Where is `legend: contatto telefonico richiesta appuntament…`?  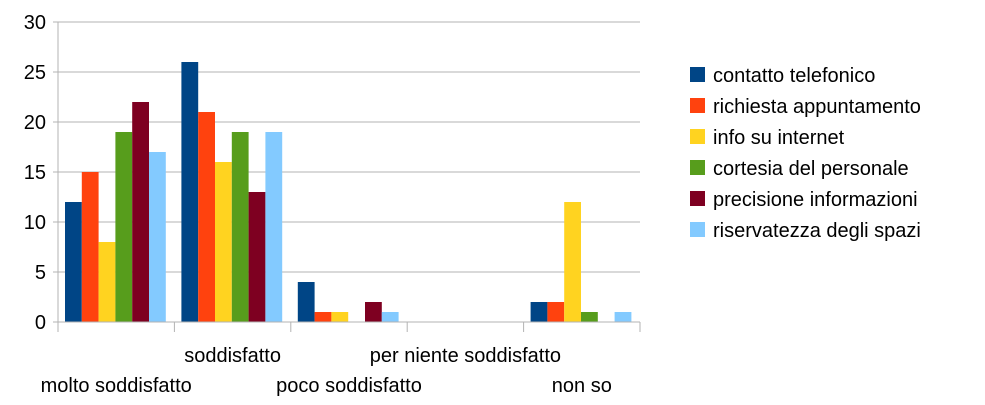
legend: contatto telefonico richiesta appuntament… is located at coordinates (805, 153).